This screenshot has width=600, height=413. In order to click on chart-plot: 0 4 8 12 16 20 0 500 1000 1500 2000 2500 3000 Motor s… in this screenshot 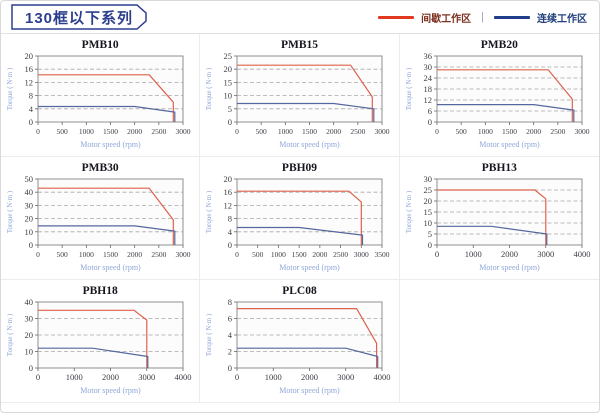, I will do `click(98, 100)`.